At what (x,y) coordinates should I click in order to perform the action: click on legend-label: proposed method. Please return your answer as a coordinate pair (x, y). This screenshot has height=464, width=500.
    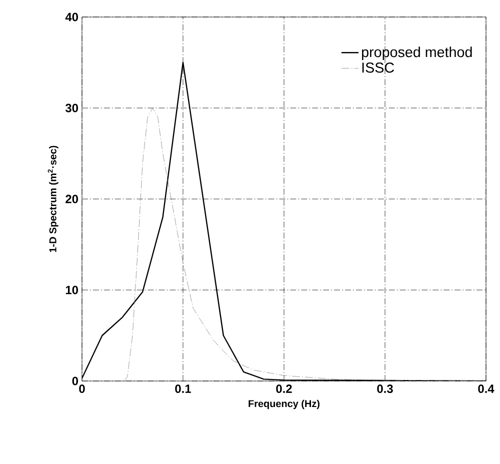
    Looking at the image, I should click on (417, 53).